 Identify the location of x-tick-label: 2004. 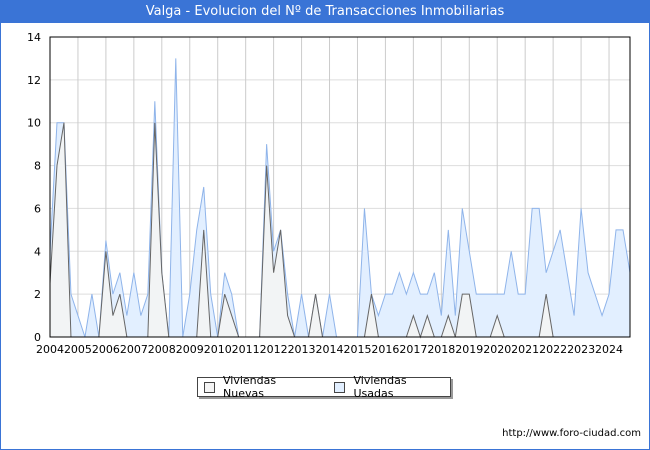
(50, 349).